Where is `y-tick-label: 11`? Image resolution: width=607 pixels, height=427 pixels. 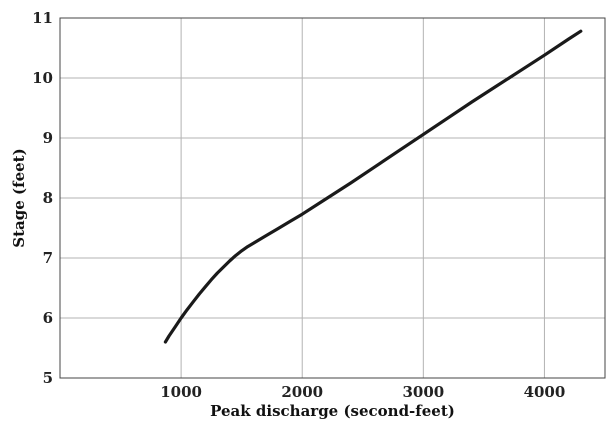
y-tick-label: 11 is located at coordinates (42, 18).